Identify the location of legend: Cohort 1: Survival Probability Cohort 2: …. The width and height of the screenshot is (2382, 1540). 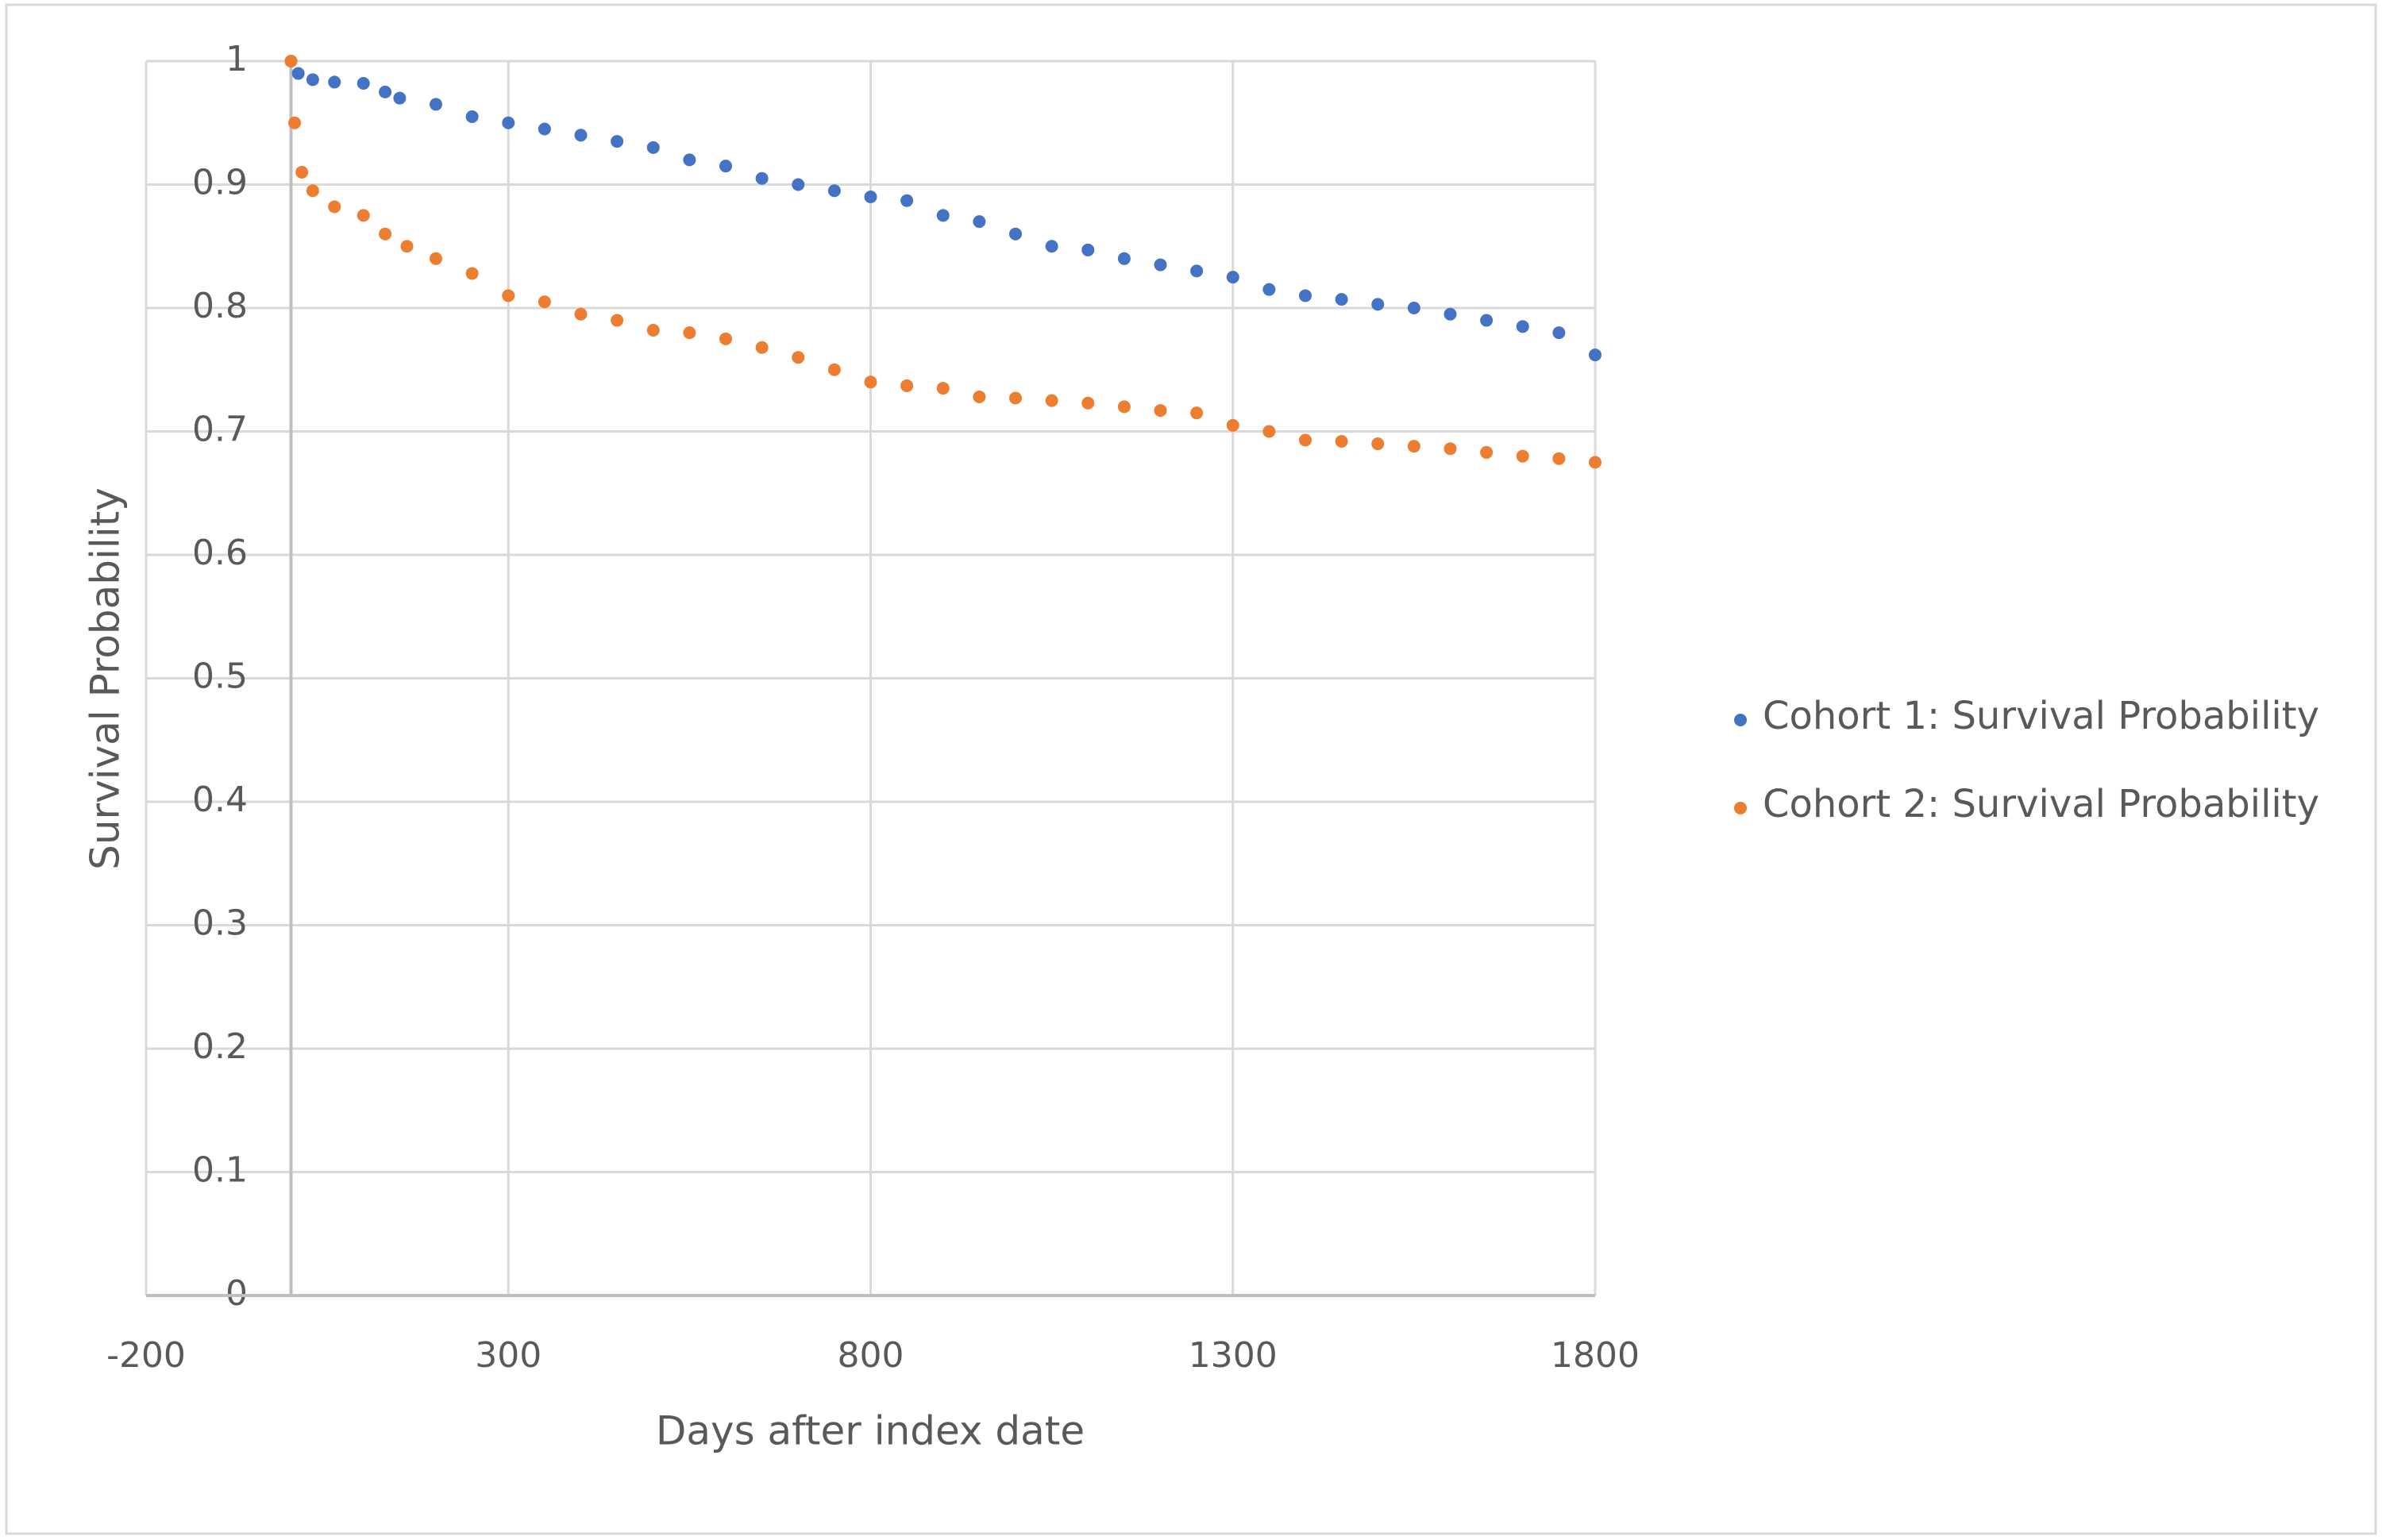
(2026, 760).